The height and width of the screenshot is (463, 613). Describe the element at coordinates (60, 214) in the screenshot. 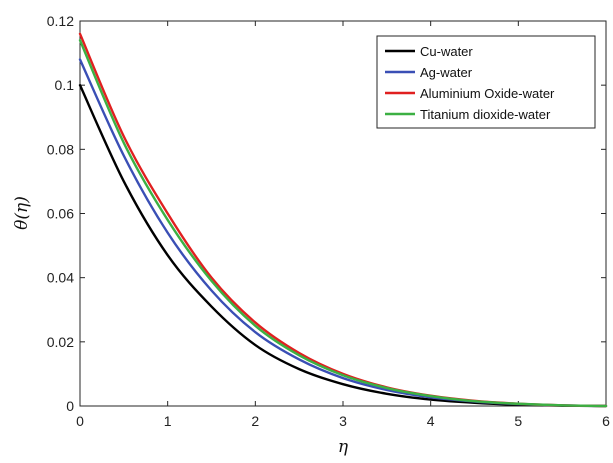

I see `y-tick-label: 0.06` at that location.